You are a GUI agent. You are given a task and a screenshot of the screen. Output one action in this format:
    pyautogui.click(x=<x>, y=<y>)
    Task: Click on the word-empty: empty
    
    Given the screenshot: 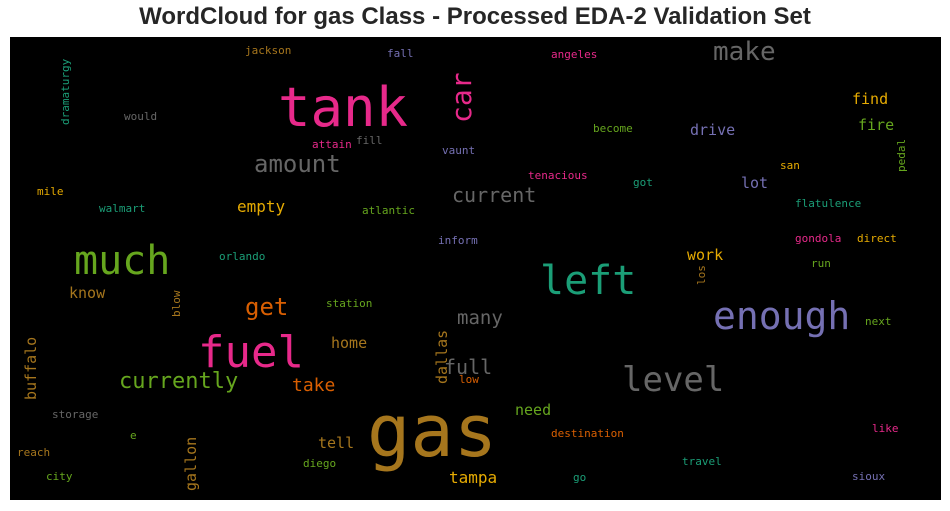 What is the action you would take?
    pyautogui.click(x=261, y=206)
    